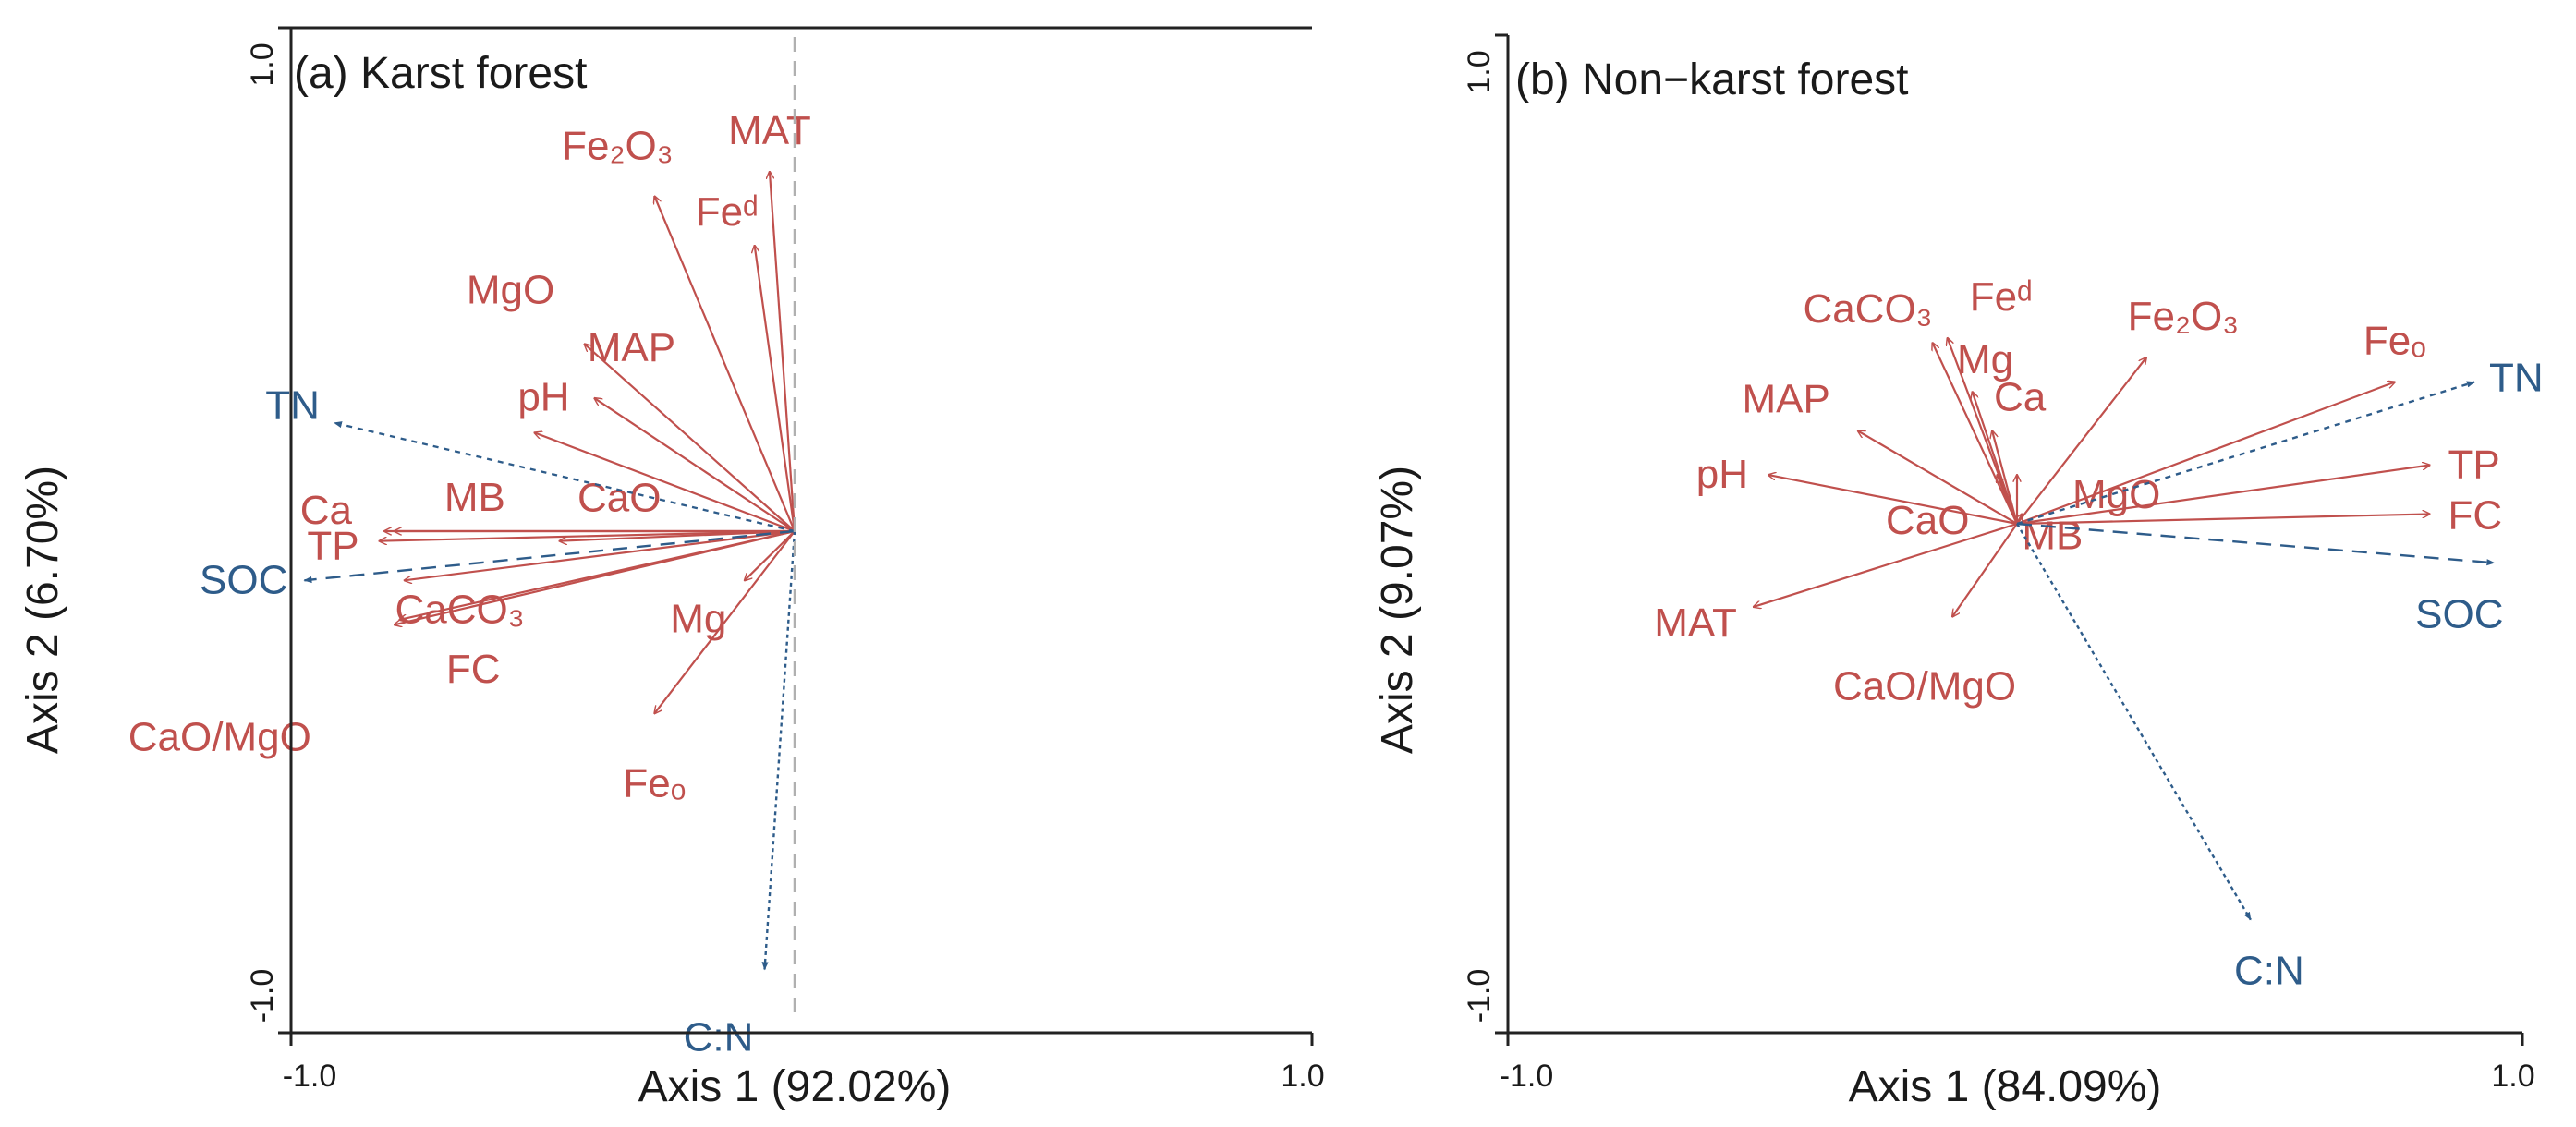 The width and height of the screenshot is (2576, 1127). I want to click on panel-b-y-axis-label: Axis 2 (9.07%), so click(1397, 610).